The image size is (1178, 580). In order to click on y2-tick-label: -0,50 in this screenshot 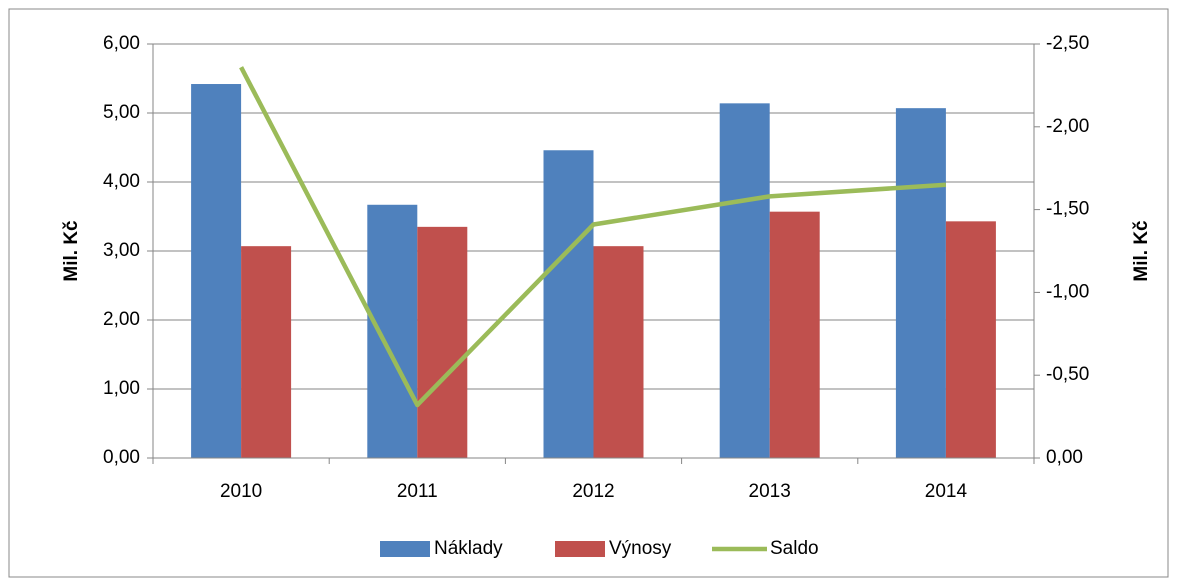, I will do `click(1067, 374)`.